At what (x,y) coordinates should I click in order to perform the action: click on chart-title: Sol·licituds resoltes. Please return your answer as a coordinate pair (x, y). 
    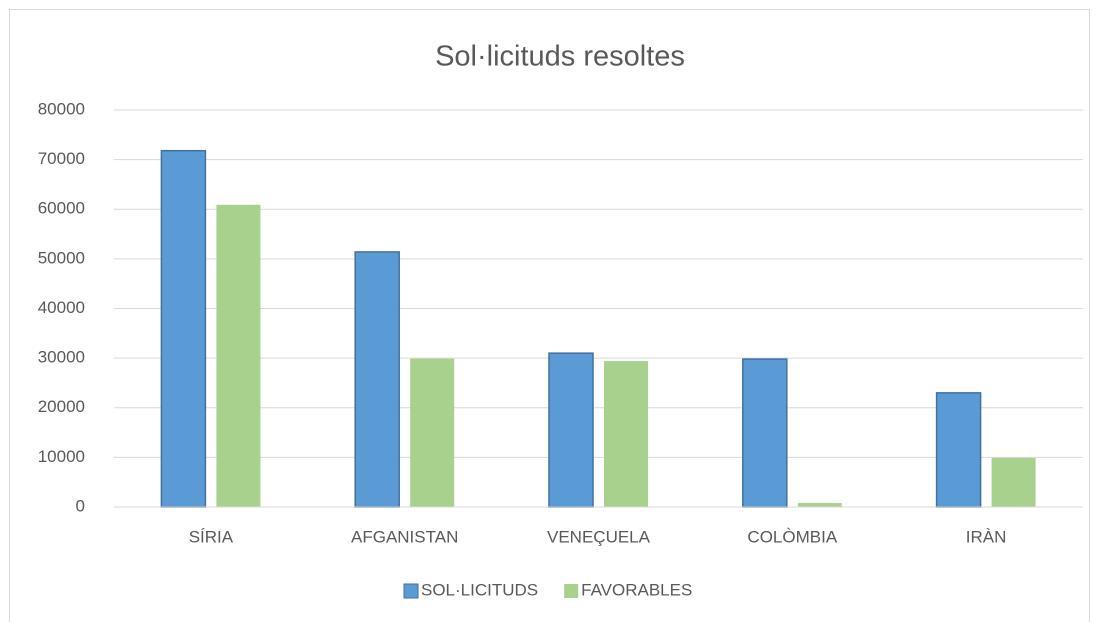
    Looking at the image, I should click on (560, 57).